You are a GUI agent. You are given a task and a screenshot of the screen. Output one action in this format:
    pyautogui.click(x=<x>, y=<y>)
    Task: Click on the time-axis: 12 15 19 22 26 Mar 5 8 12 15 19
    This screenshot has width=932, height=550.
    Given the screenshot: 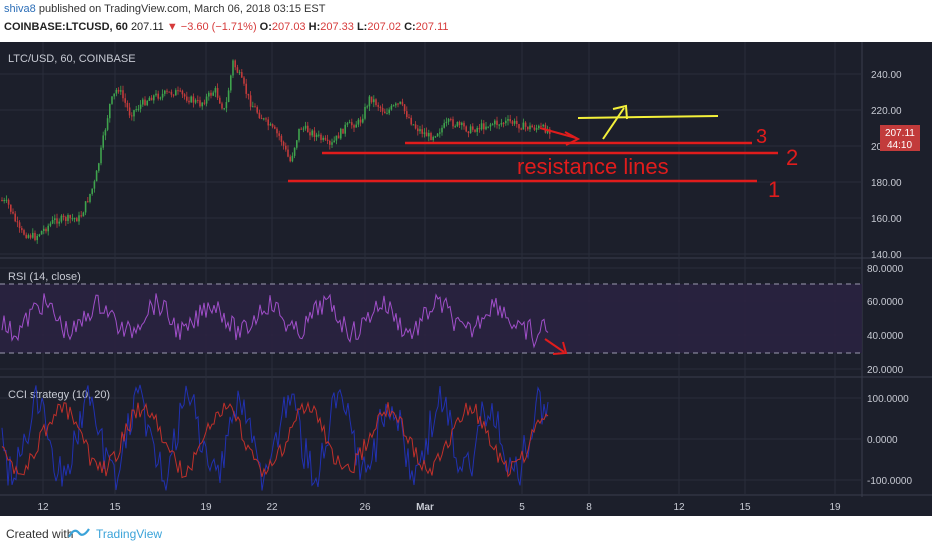 What is the action you would take?
    pyautogui.click(x=466, y=506)
    